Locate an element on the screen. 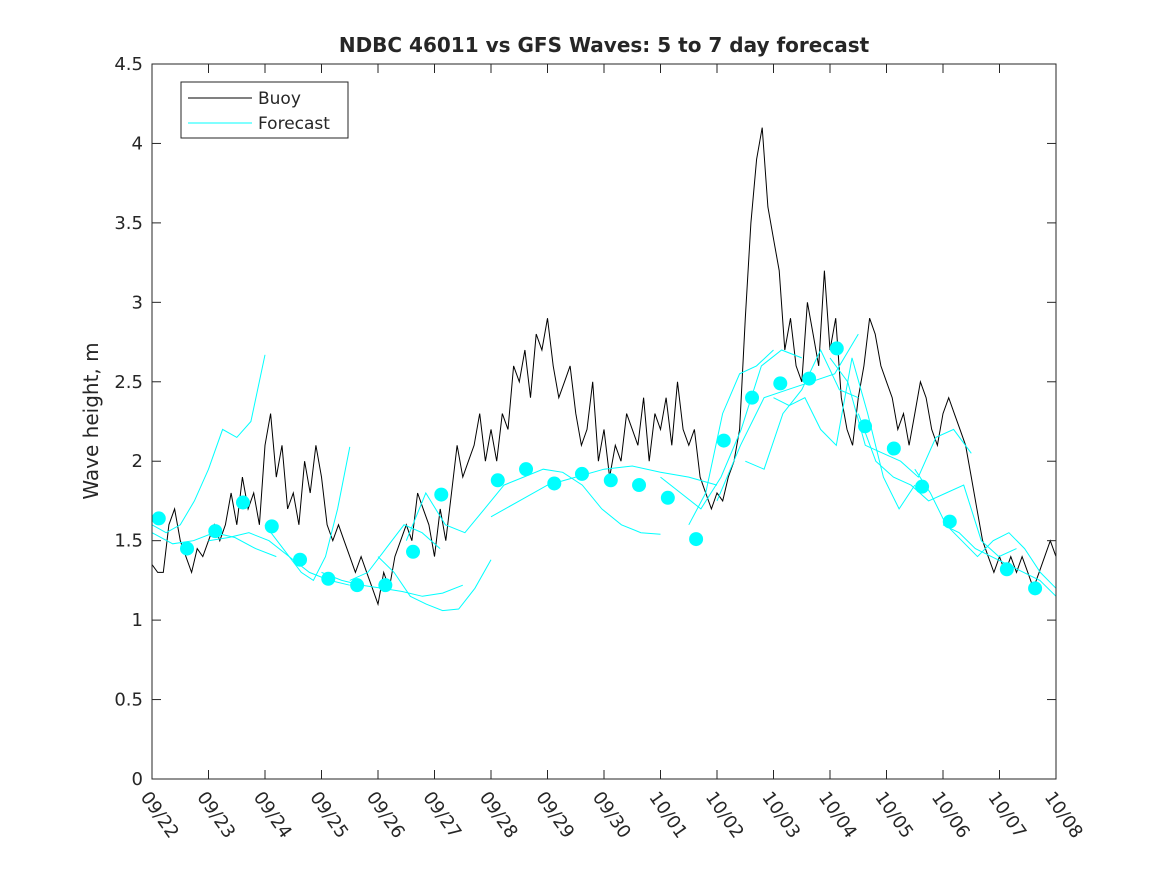  y-tick-label: 0 is located at coordinates (137, 779).